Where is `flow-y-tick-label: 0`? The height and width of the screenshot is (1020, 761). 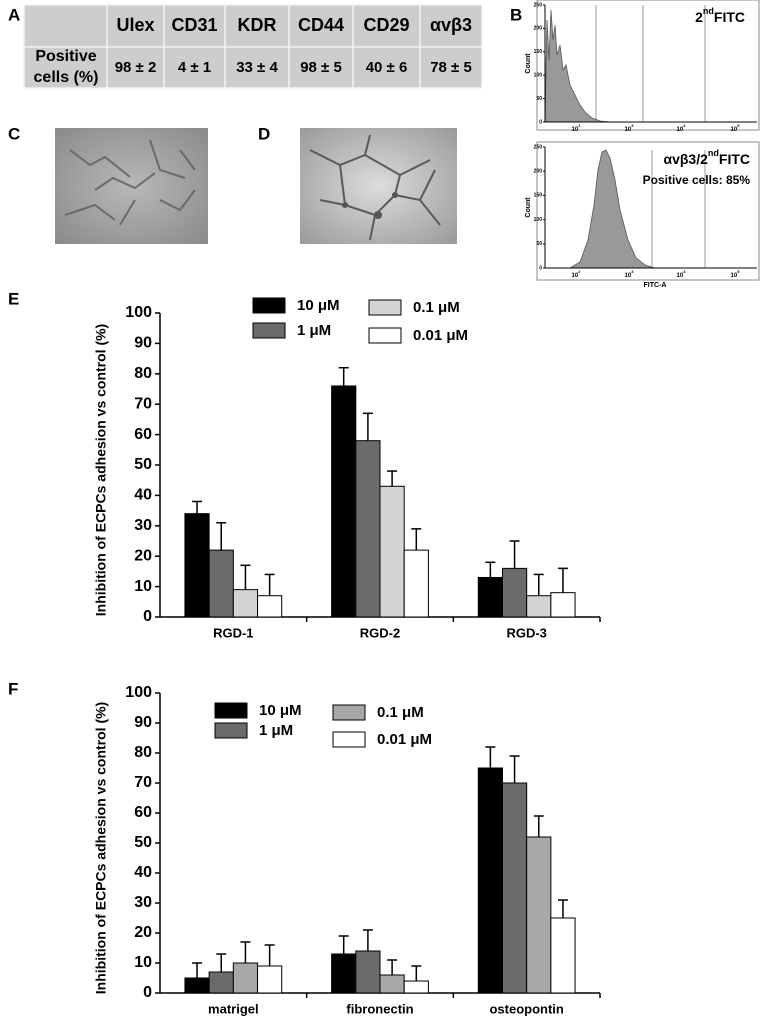
flow-y-tick-label: 0 is located at coordinates (540, 122).